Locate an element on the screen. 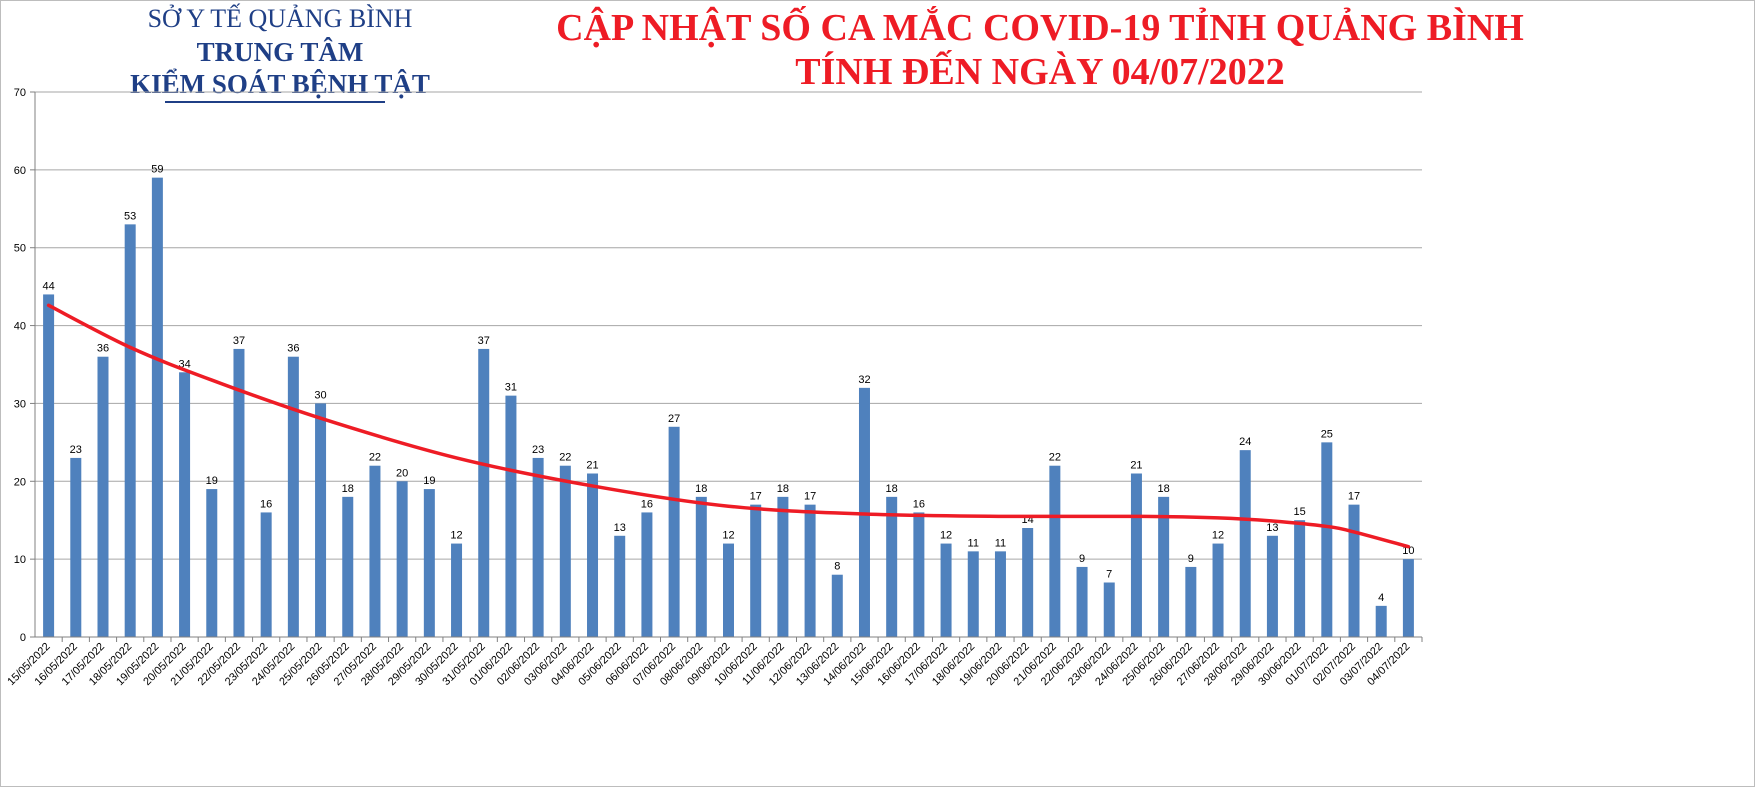  org-name-line3: KIỂM SOÁT BỆNH TẬT is located at coordinates (280, 84).